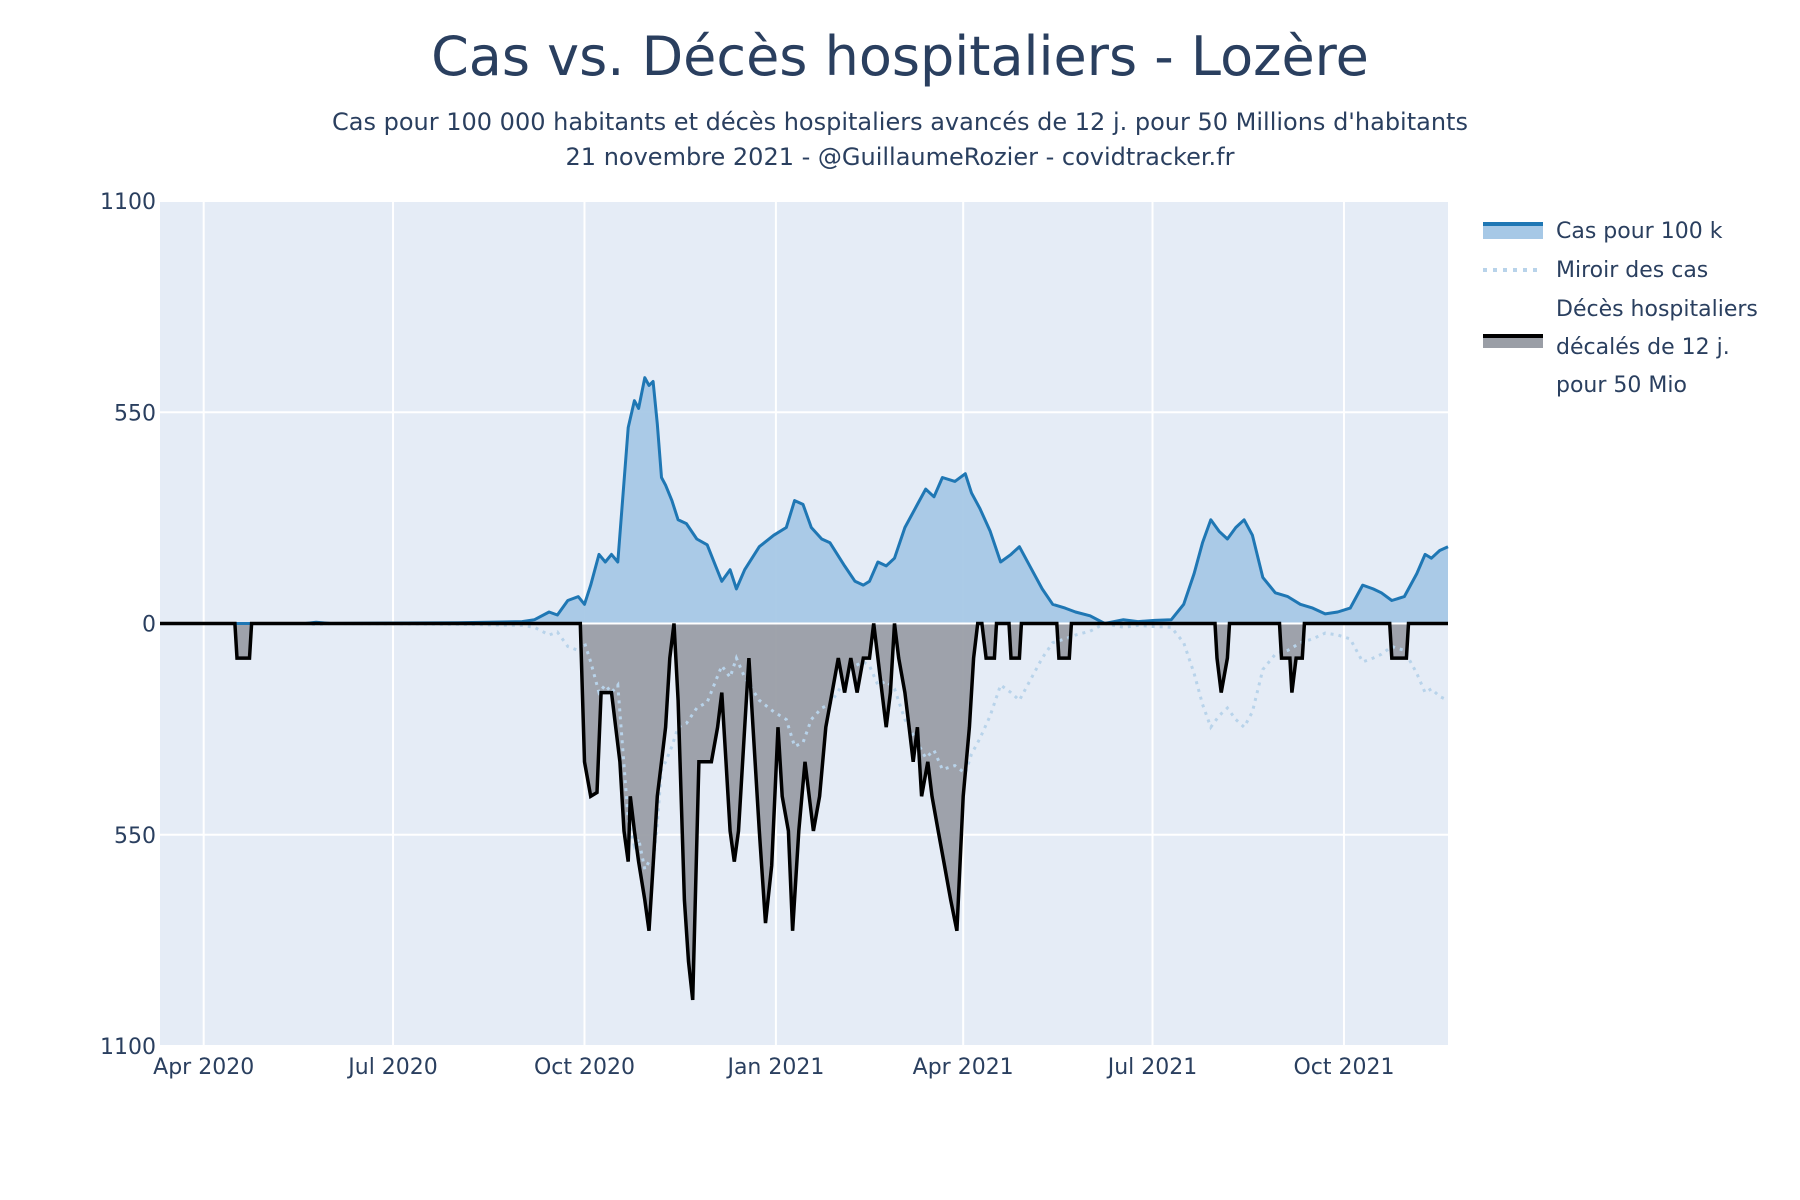 This screenshot has height=1200, width=1800. I want to click on x-tick-label-5: Jul 2021, so click(1152, 1067).